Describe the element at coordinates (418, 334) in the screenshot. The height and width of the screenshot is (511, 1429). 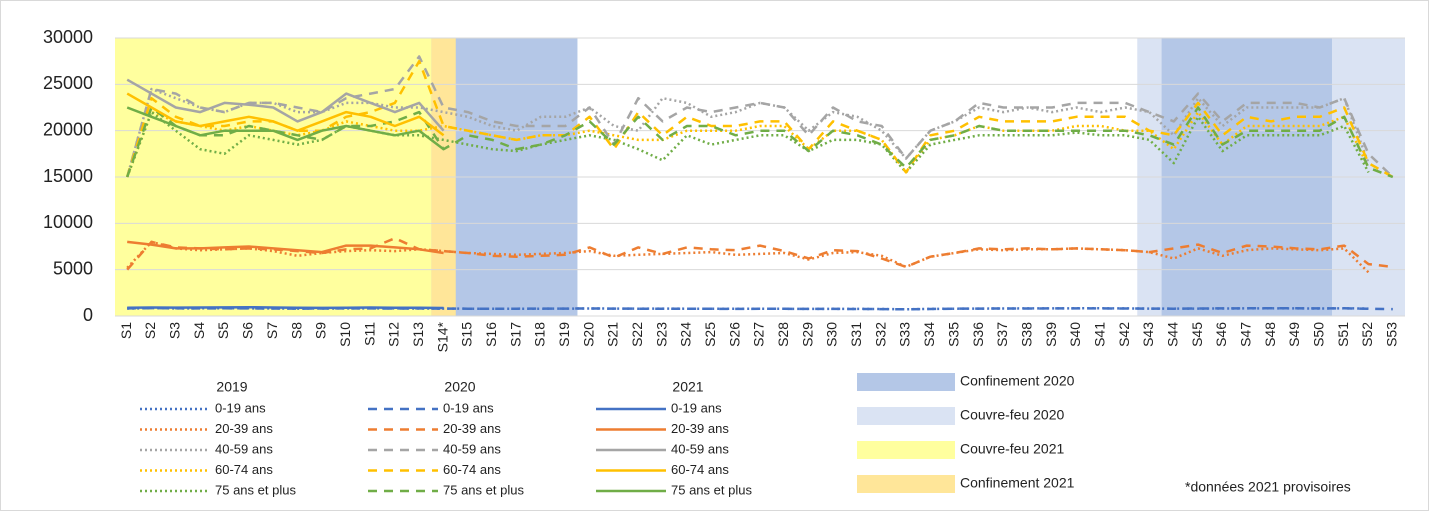
I see `x-tick-label: S13` at that location.